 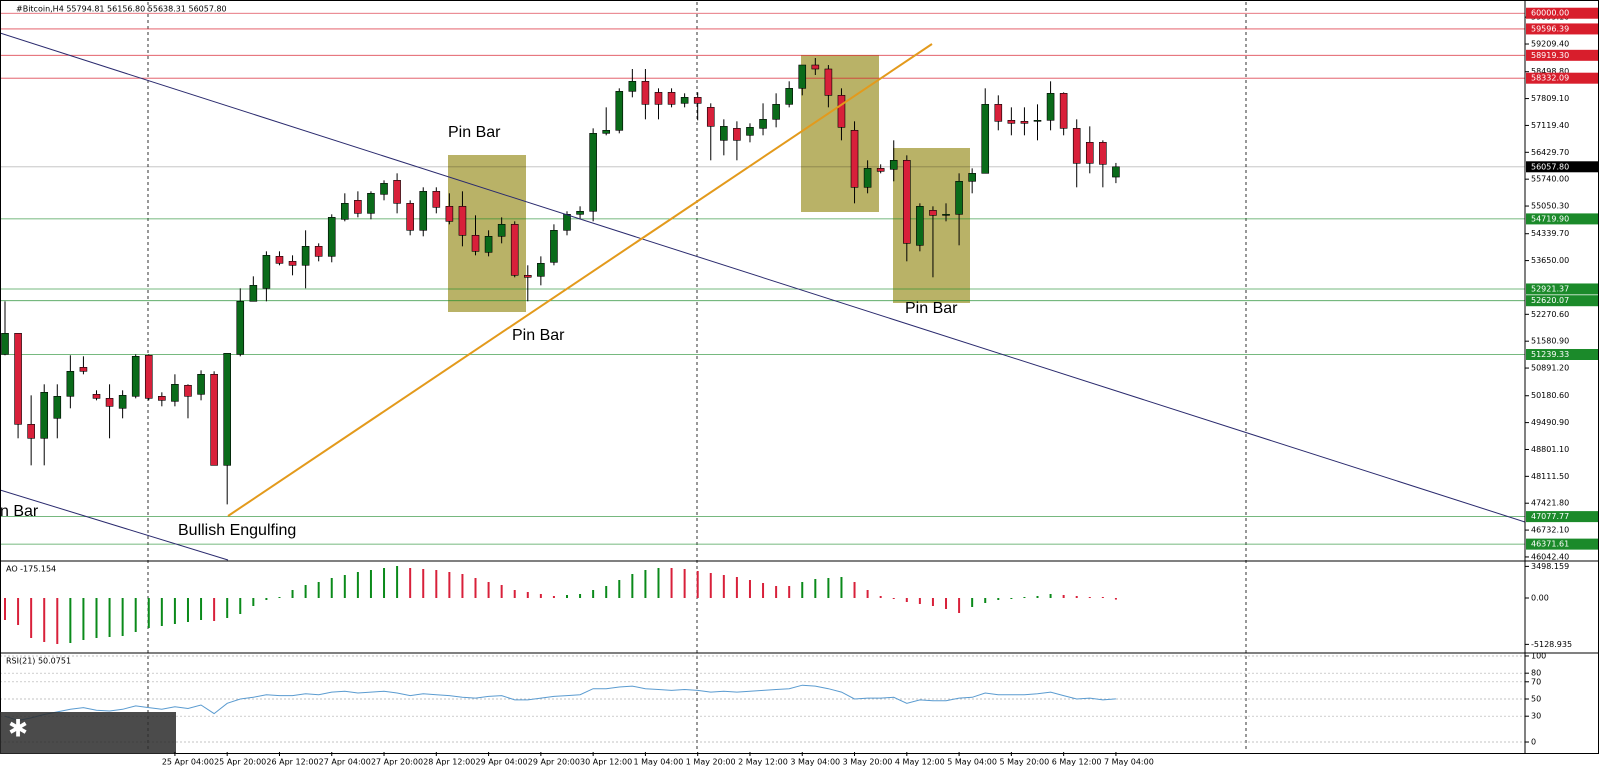 What do you see at coordinates (1550, 476) in the screenshot?
I see `y-tick-label: 48111.50` at bounding box center [1550, 476].